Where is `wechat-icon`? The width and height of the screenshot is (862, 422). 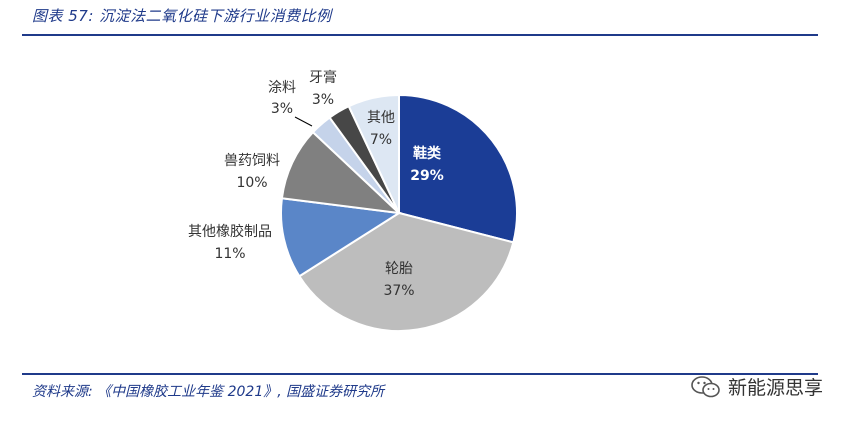
wechat-icon is located at coordinates (705, 386).